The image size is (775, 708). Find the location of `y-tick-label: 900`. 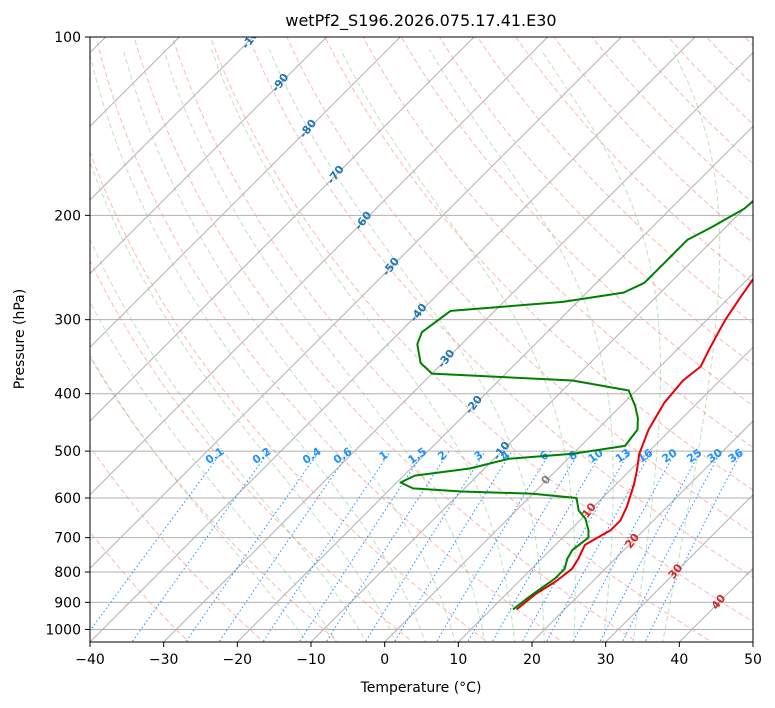

y-tick-label: 900 is located at coordinates (67, 603).